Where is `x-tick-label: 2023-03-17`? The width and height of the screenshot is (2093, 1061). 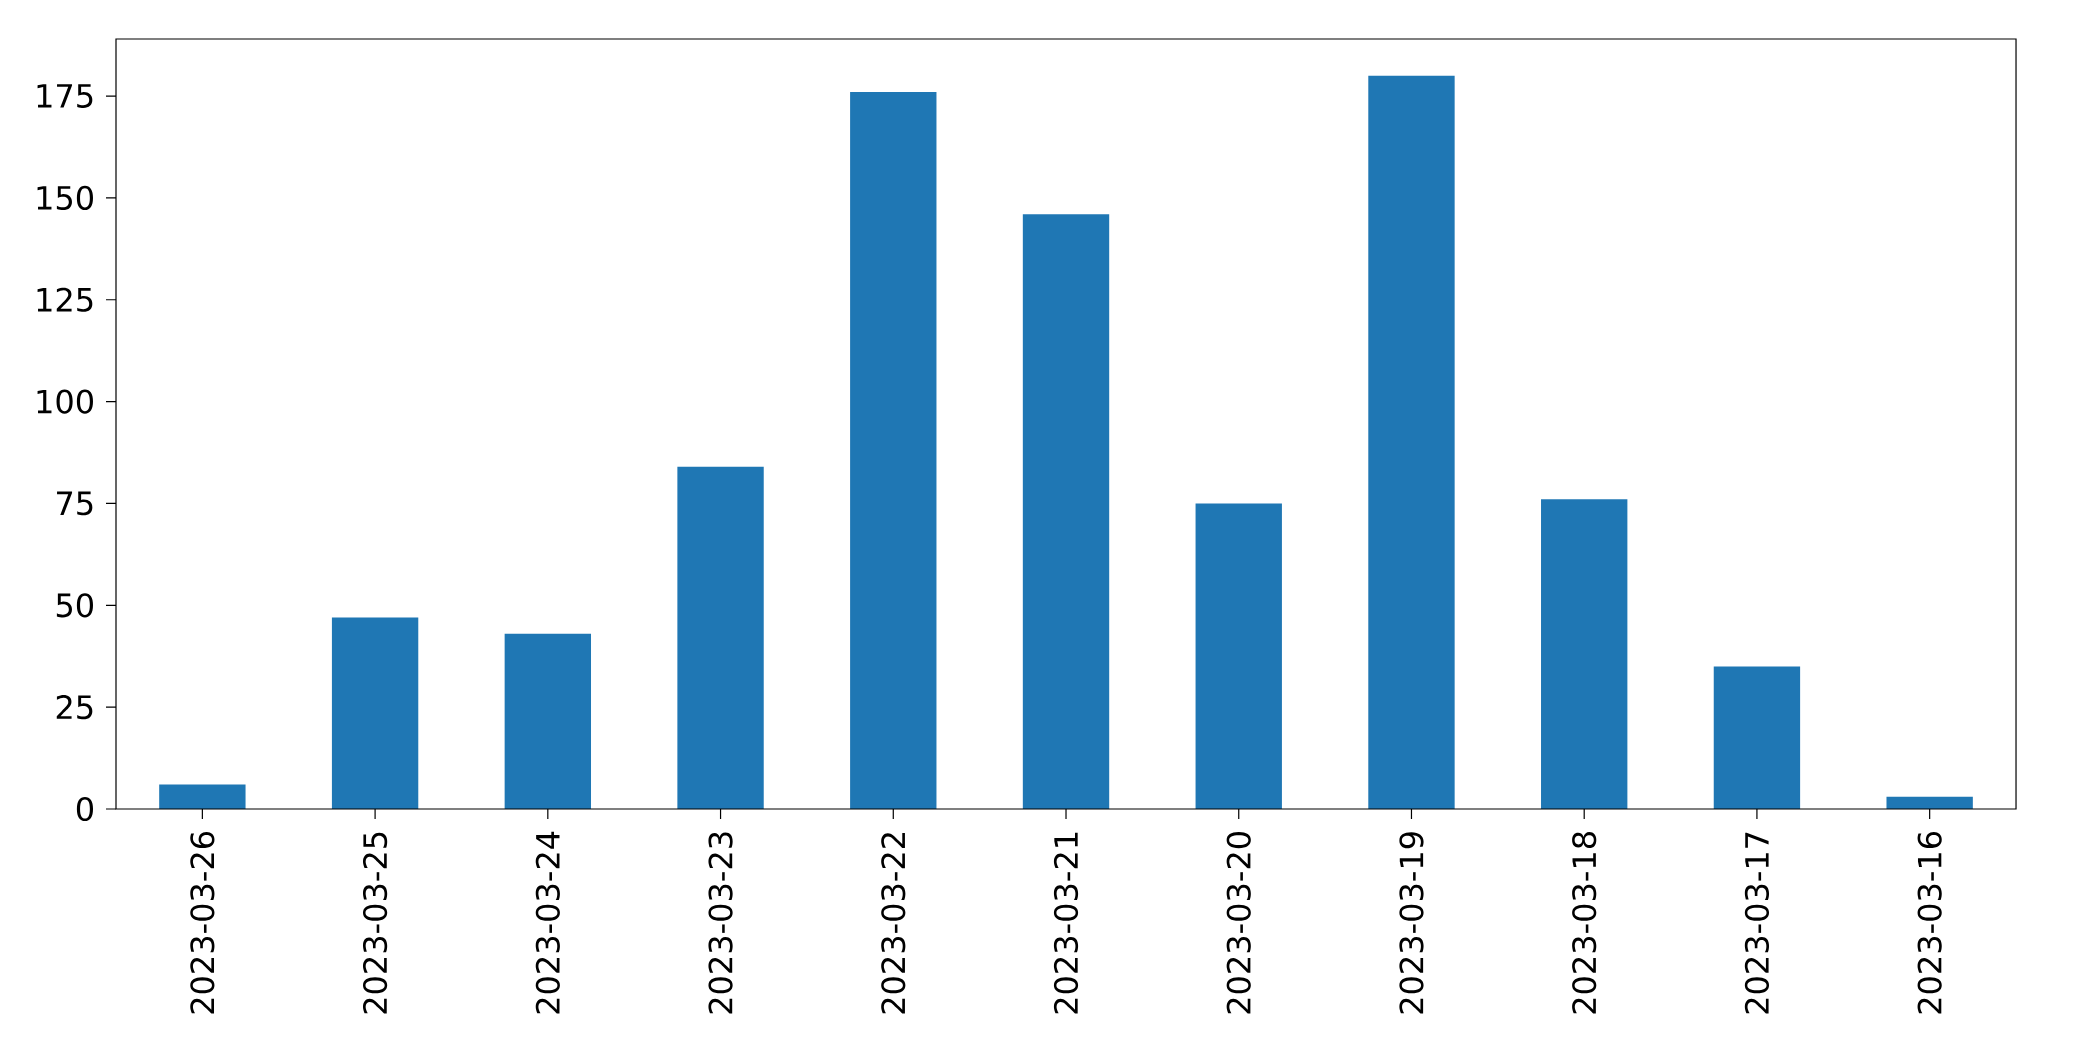
x-tick-label: 2023-03-17 is located at coordinates (1757, 923).